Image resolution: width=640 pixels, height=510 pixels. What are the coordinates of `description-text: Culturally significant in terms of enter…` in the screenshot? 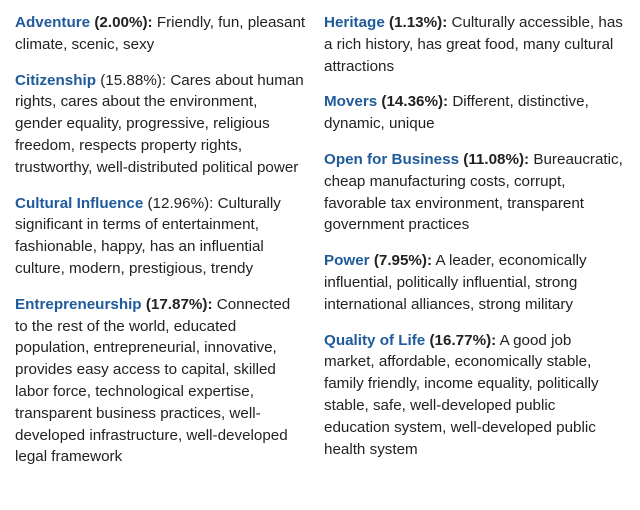 It's located at (148, 235).